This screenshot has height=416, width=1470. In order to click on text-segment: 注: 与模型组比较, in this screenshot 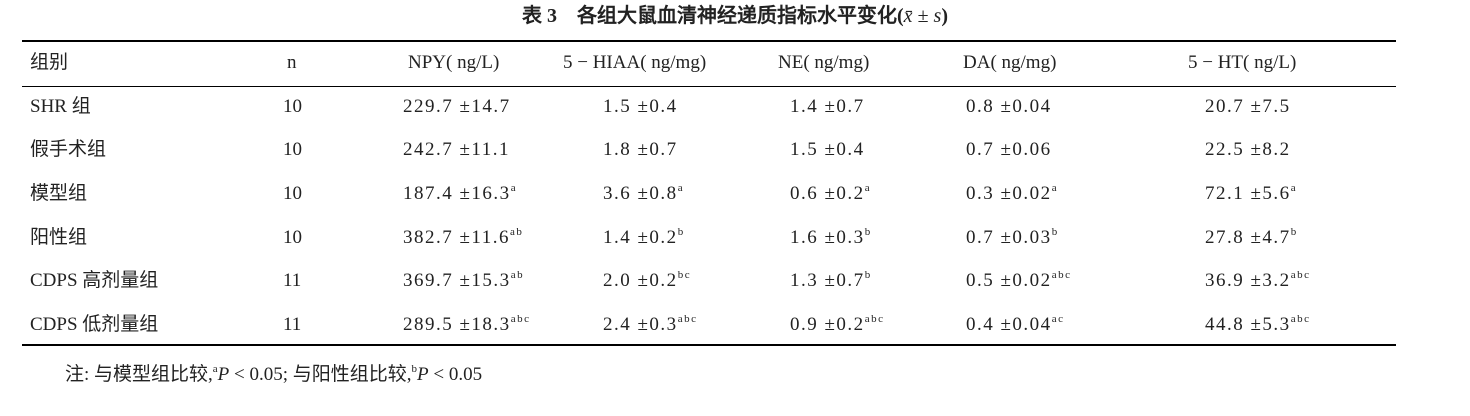, I will do `click(139, 374)`.